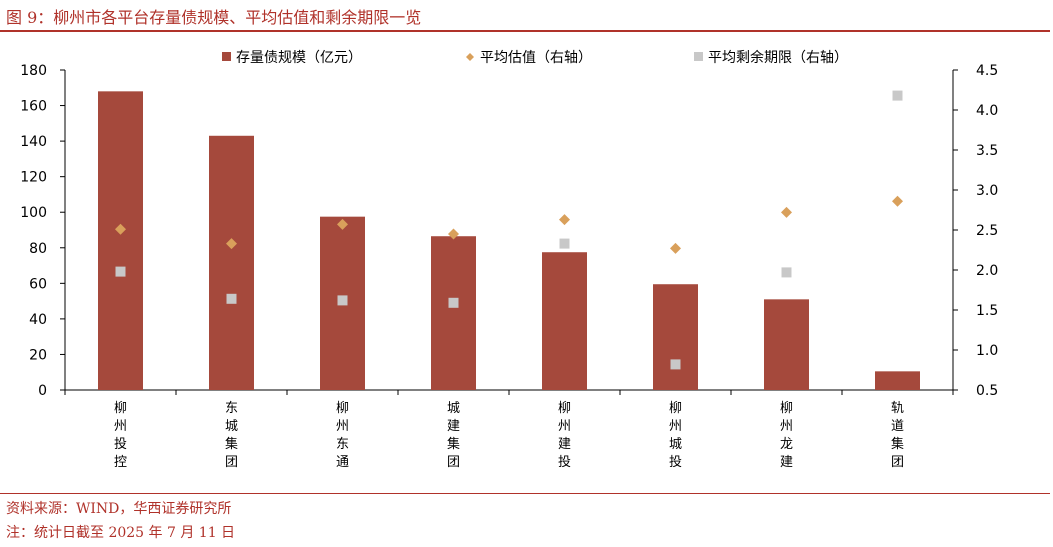 The image size is (1053, 547). I want to click on left-tick-label: 140, so click(33, 142).